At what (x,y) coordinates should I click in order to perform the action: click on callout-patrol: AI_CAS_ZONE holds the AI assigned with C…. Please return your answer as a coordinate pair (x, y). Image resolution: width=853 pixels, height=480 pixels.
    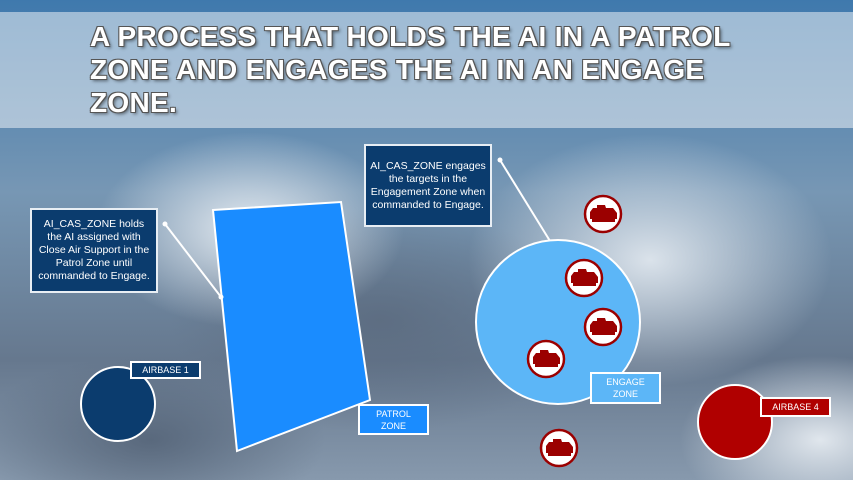
    Looking at the image, I should click on (94, 250).